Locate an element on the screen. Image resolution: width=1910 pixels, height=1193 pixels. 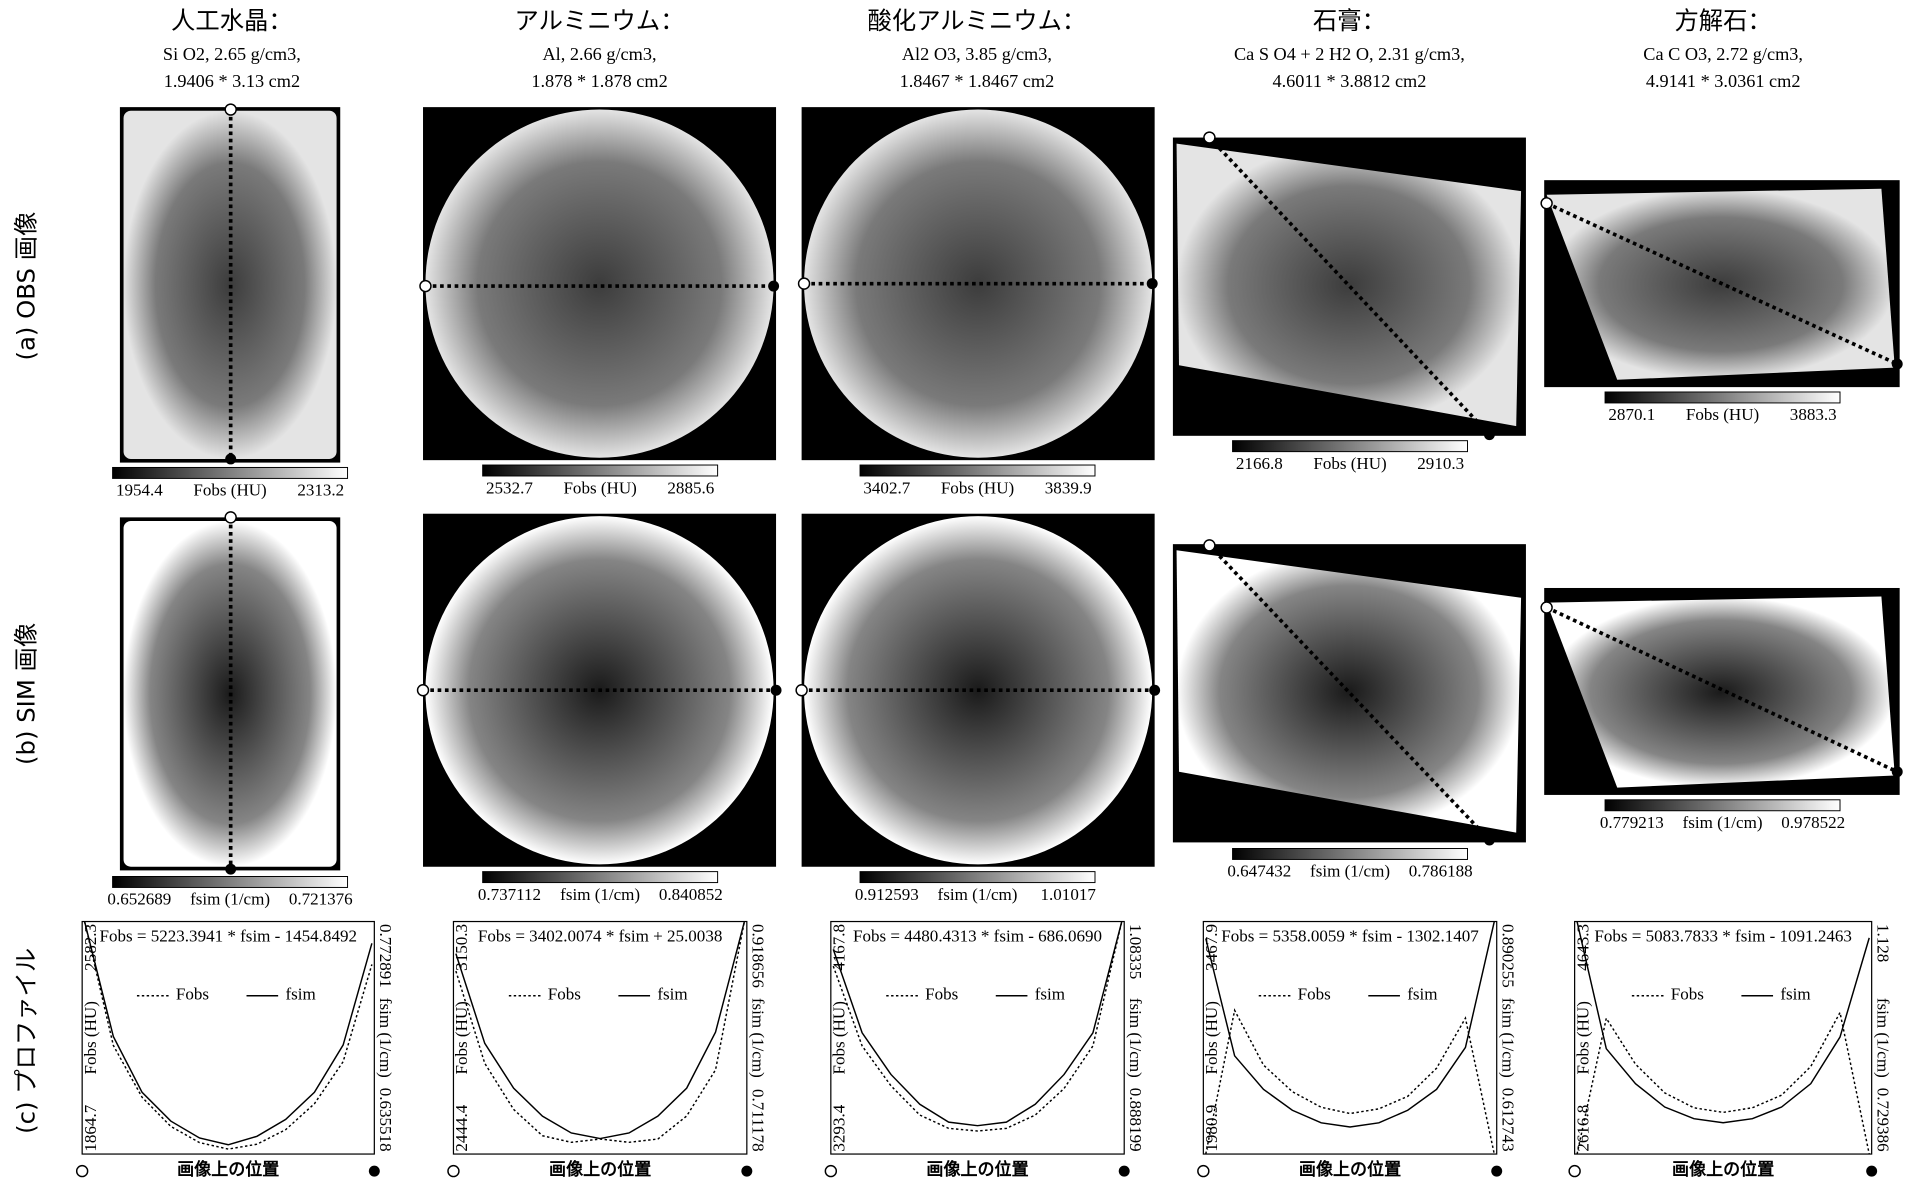
y2-min: 0.612743 is located at coordinates (1508, 1120).